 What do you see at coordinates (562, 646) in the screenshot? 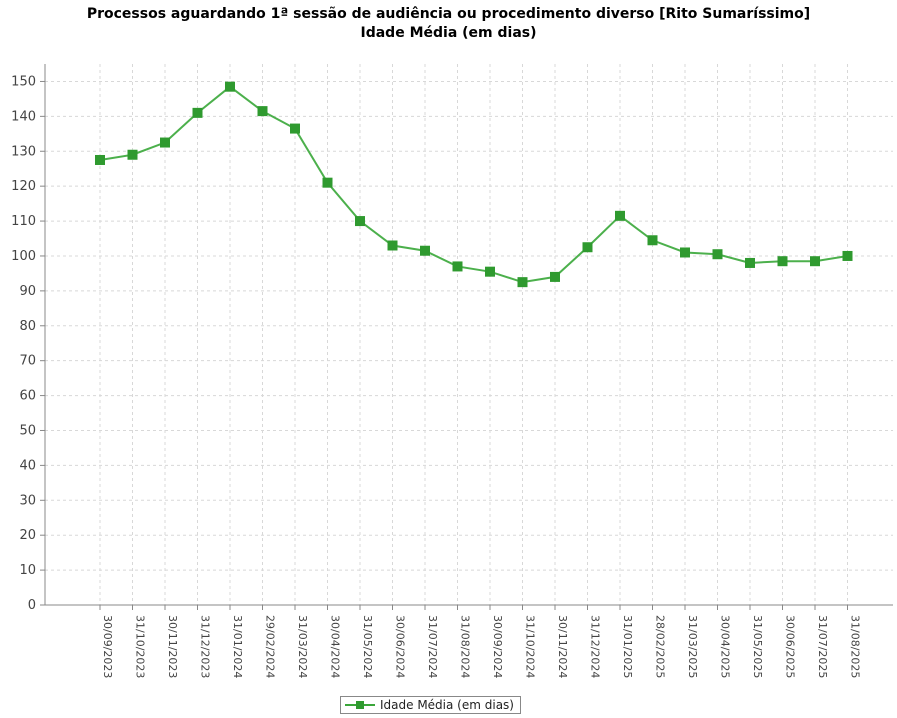
I see `x-tick-label: 30/11/2024` at bounding box center [562, 646].